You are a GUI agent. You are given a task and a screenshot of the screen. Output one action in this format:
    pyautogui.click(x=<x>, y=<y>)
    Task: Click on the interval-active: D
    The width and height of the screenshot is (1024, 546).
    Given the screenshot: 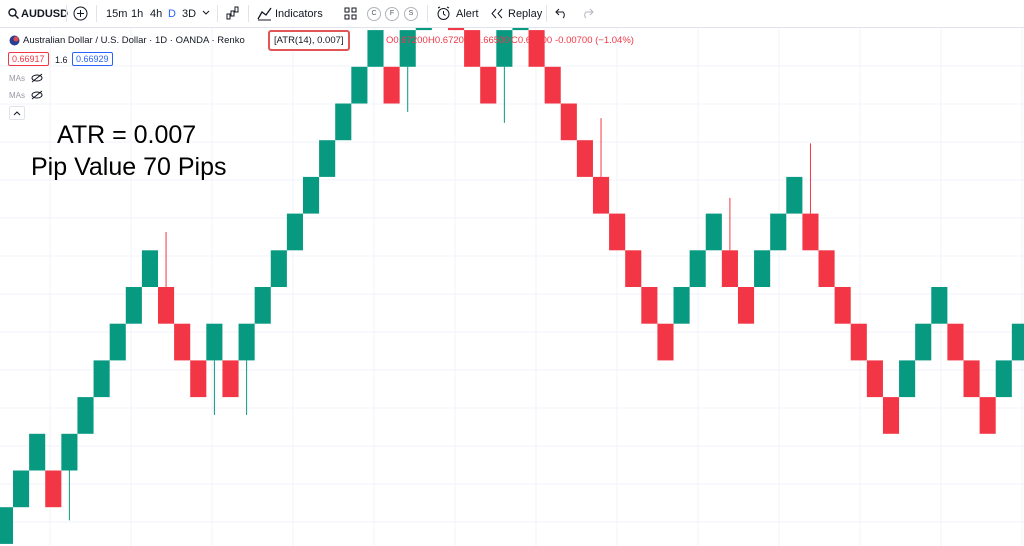 What is the action you would take?
    pyautogui.click(x=172, y=14)
    